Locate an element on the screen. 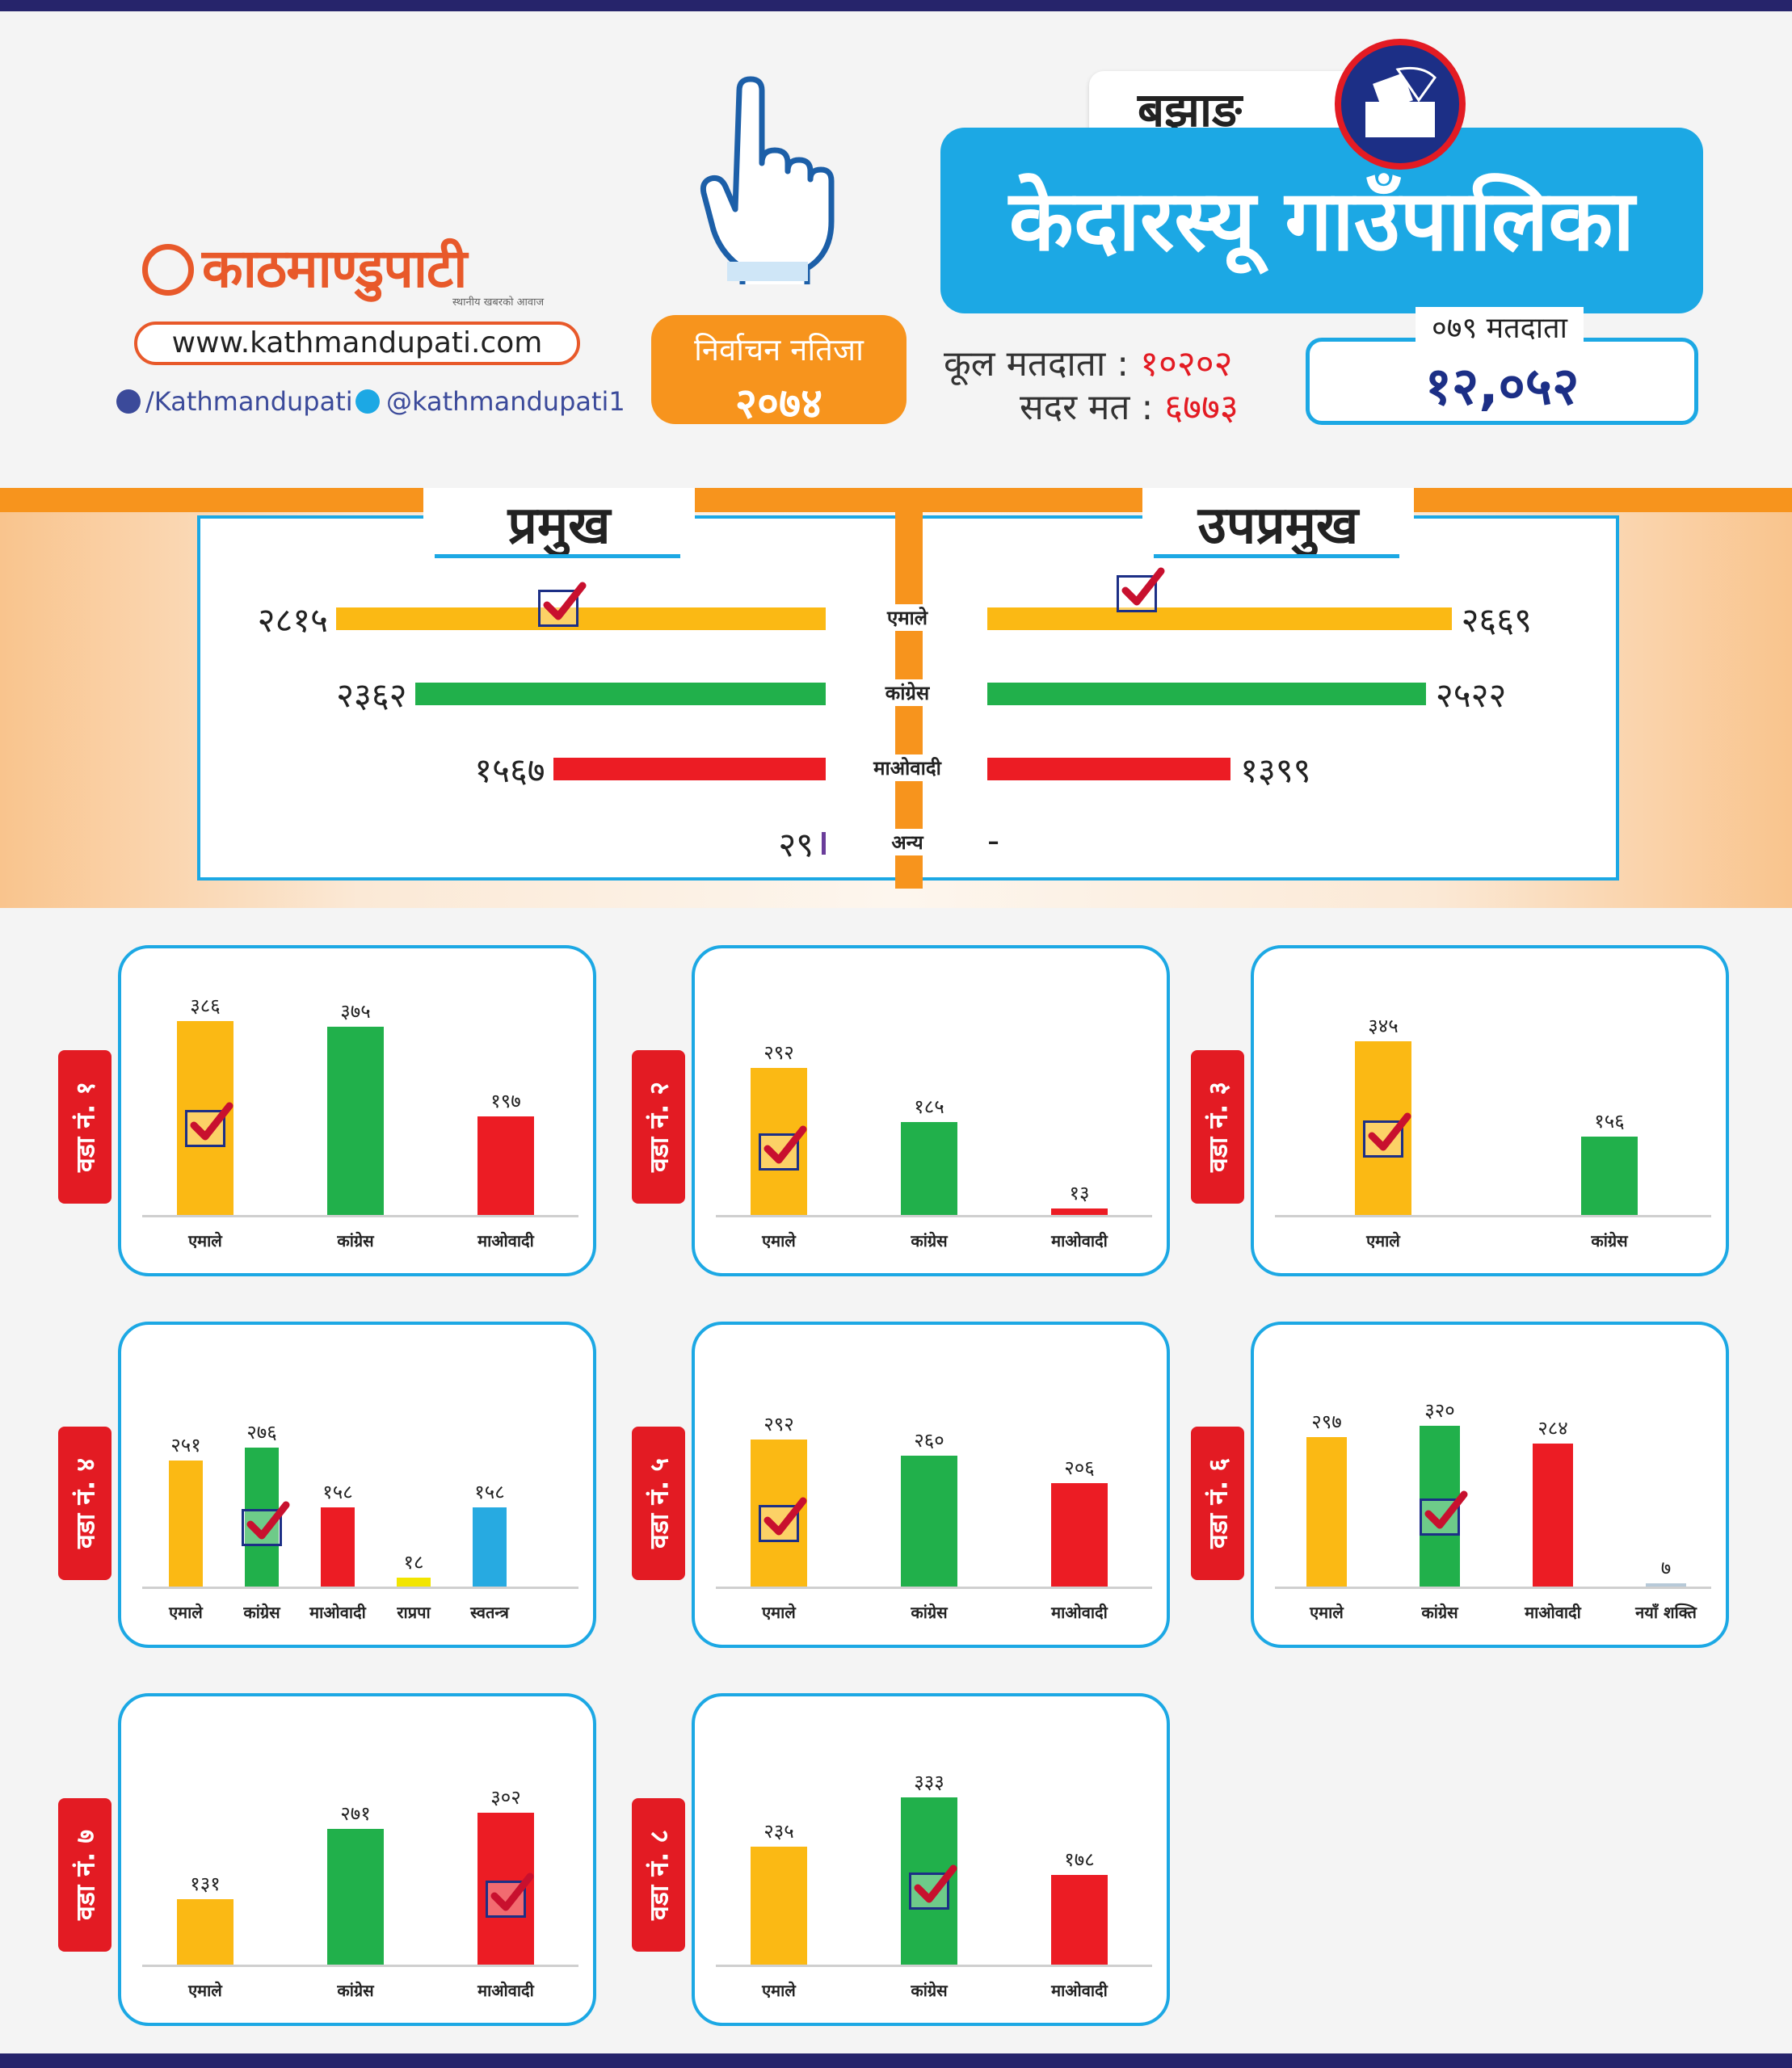  ward-card: २९२ एमाले २६० कांग्रेस २०६ माओवादी is located at coordinates (931, 1485).